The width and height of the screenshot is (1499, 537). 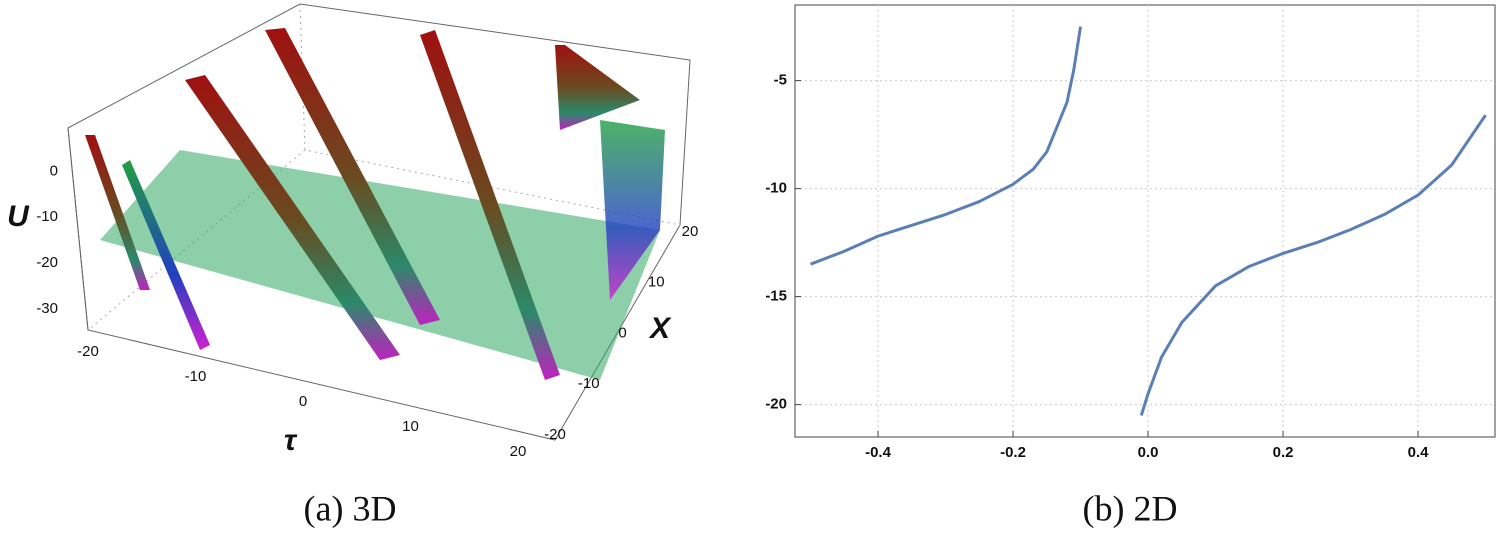 What do you see at coordinates (1148, 452) in the screenshot?
I see `x-tick-label: 0.0` at bounding box center [1148, 452].